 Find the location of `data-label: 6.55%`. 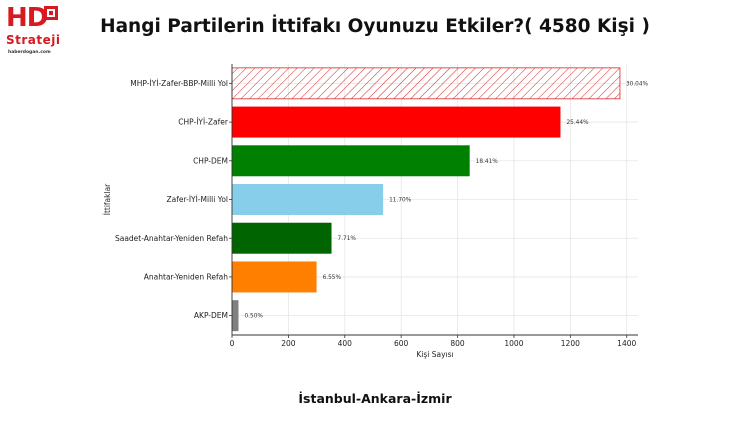

data-label: 6.55% is located at coordinates (332, 278).